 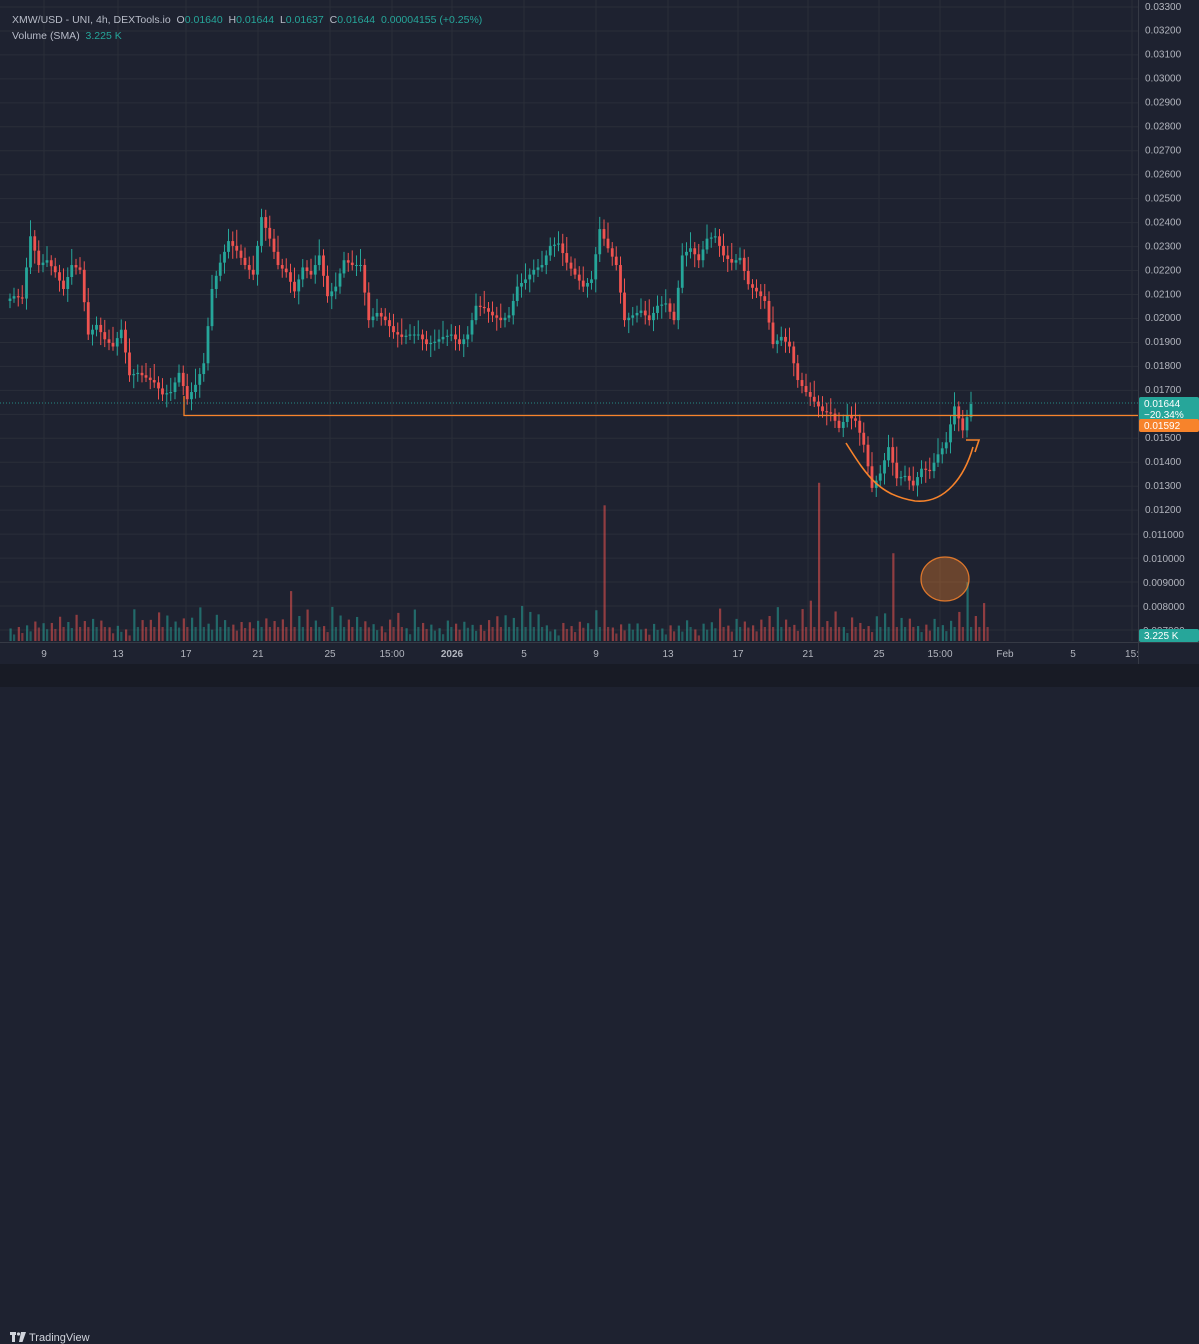 I want to click on legend-symbol: XMW/USD - UNI, 4h, DEXTools.io, so click(x=91, y=20).